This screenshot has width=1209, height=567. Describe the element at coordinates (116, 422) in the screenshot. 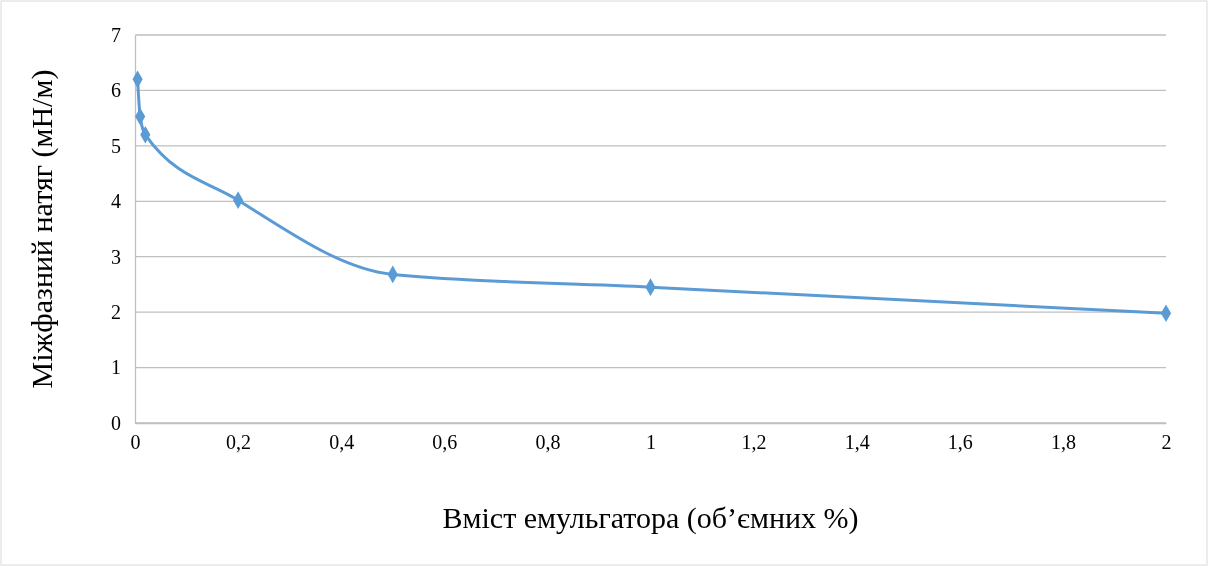

I see `y-tick-label: 0` at that location.